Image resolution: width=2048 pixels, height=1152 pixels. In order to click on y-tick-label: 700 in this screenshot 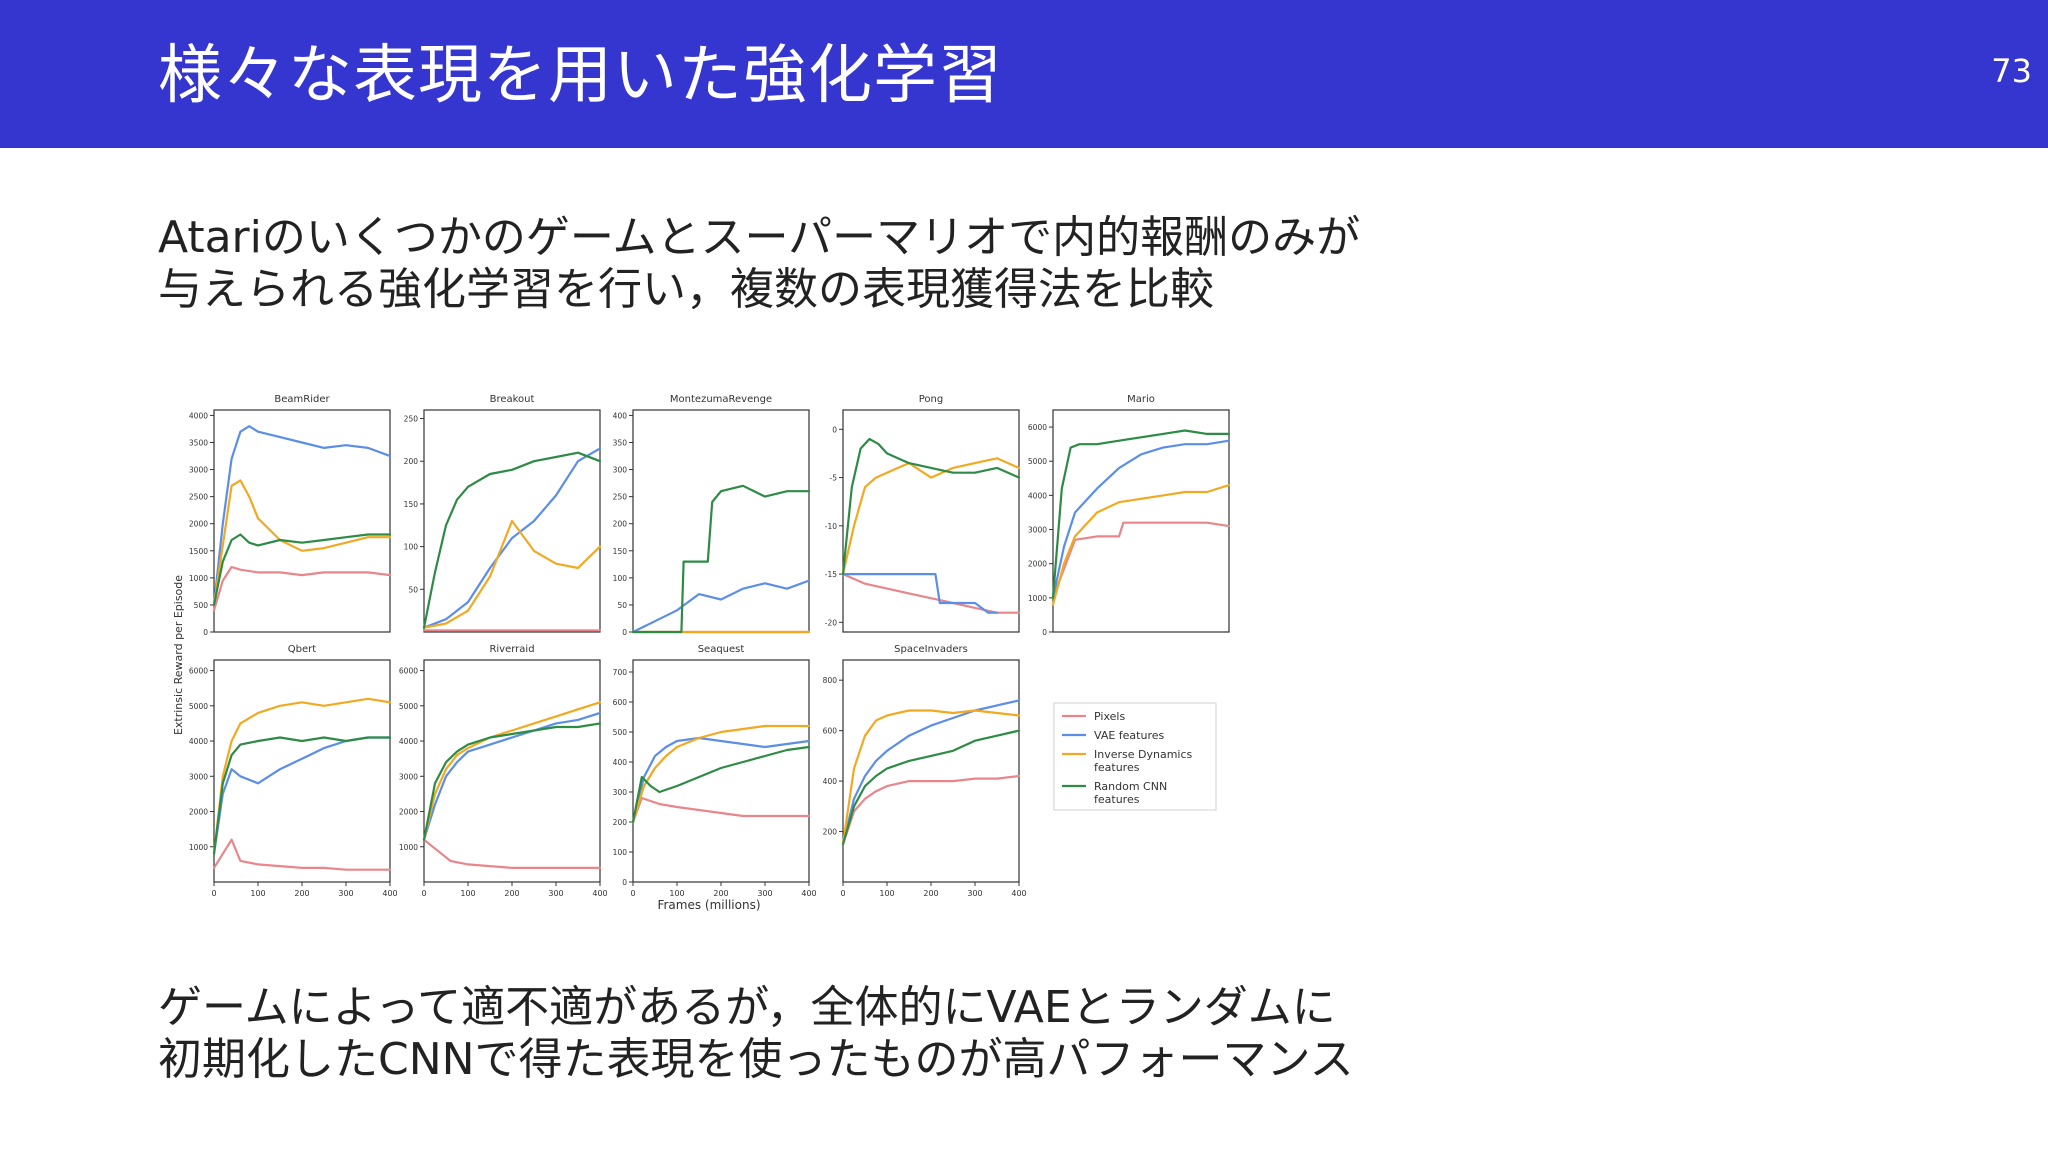, I will do `click(620, 672)`.